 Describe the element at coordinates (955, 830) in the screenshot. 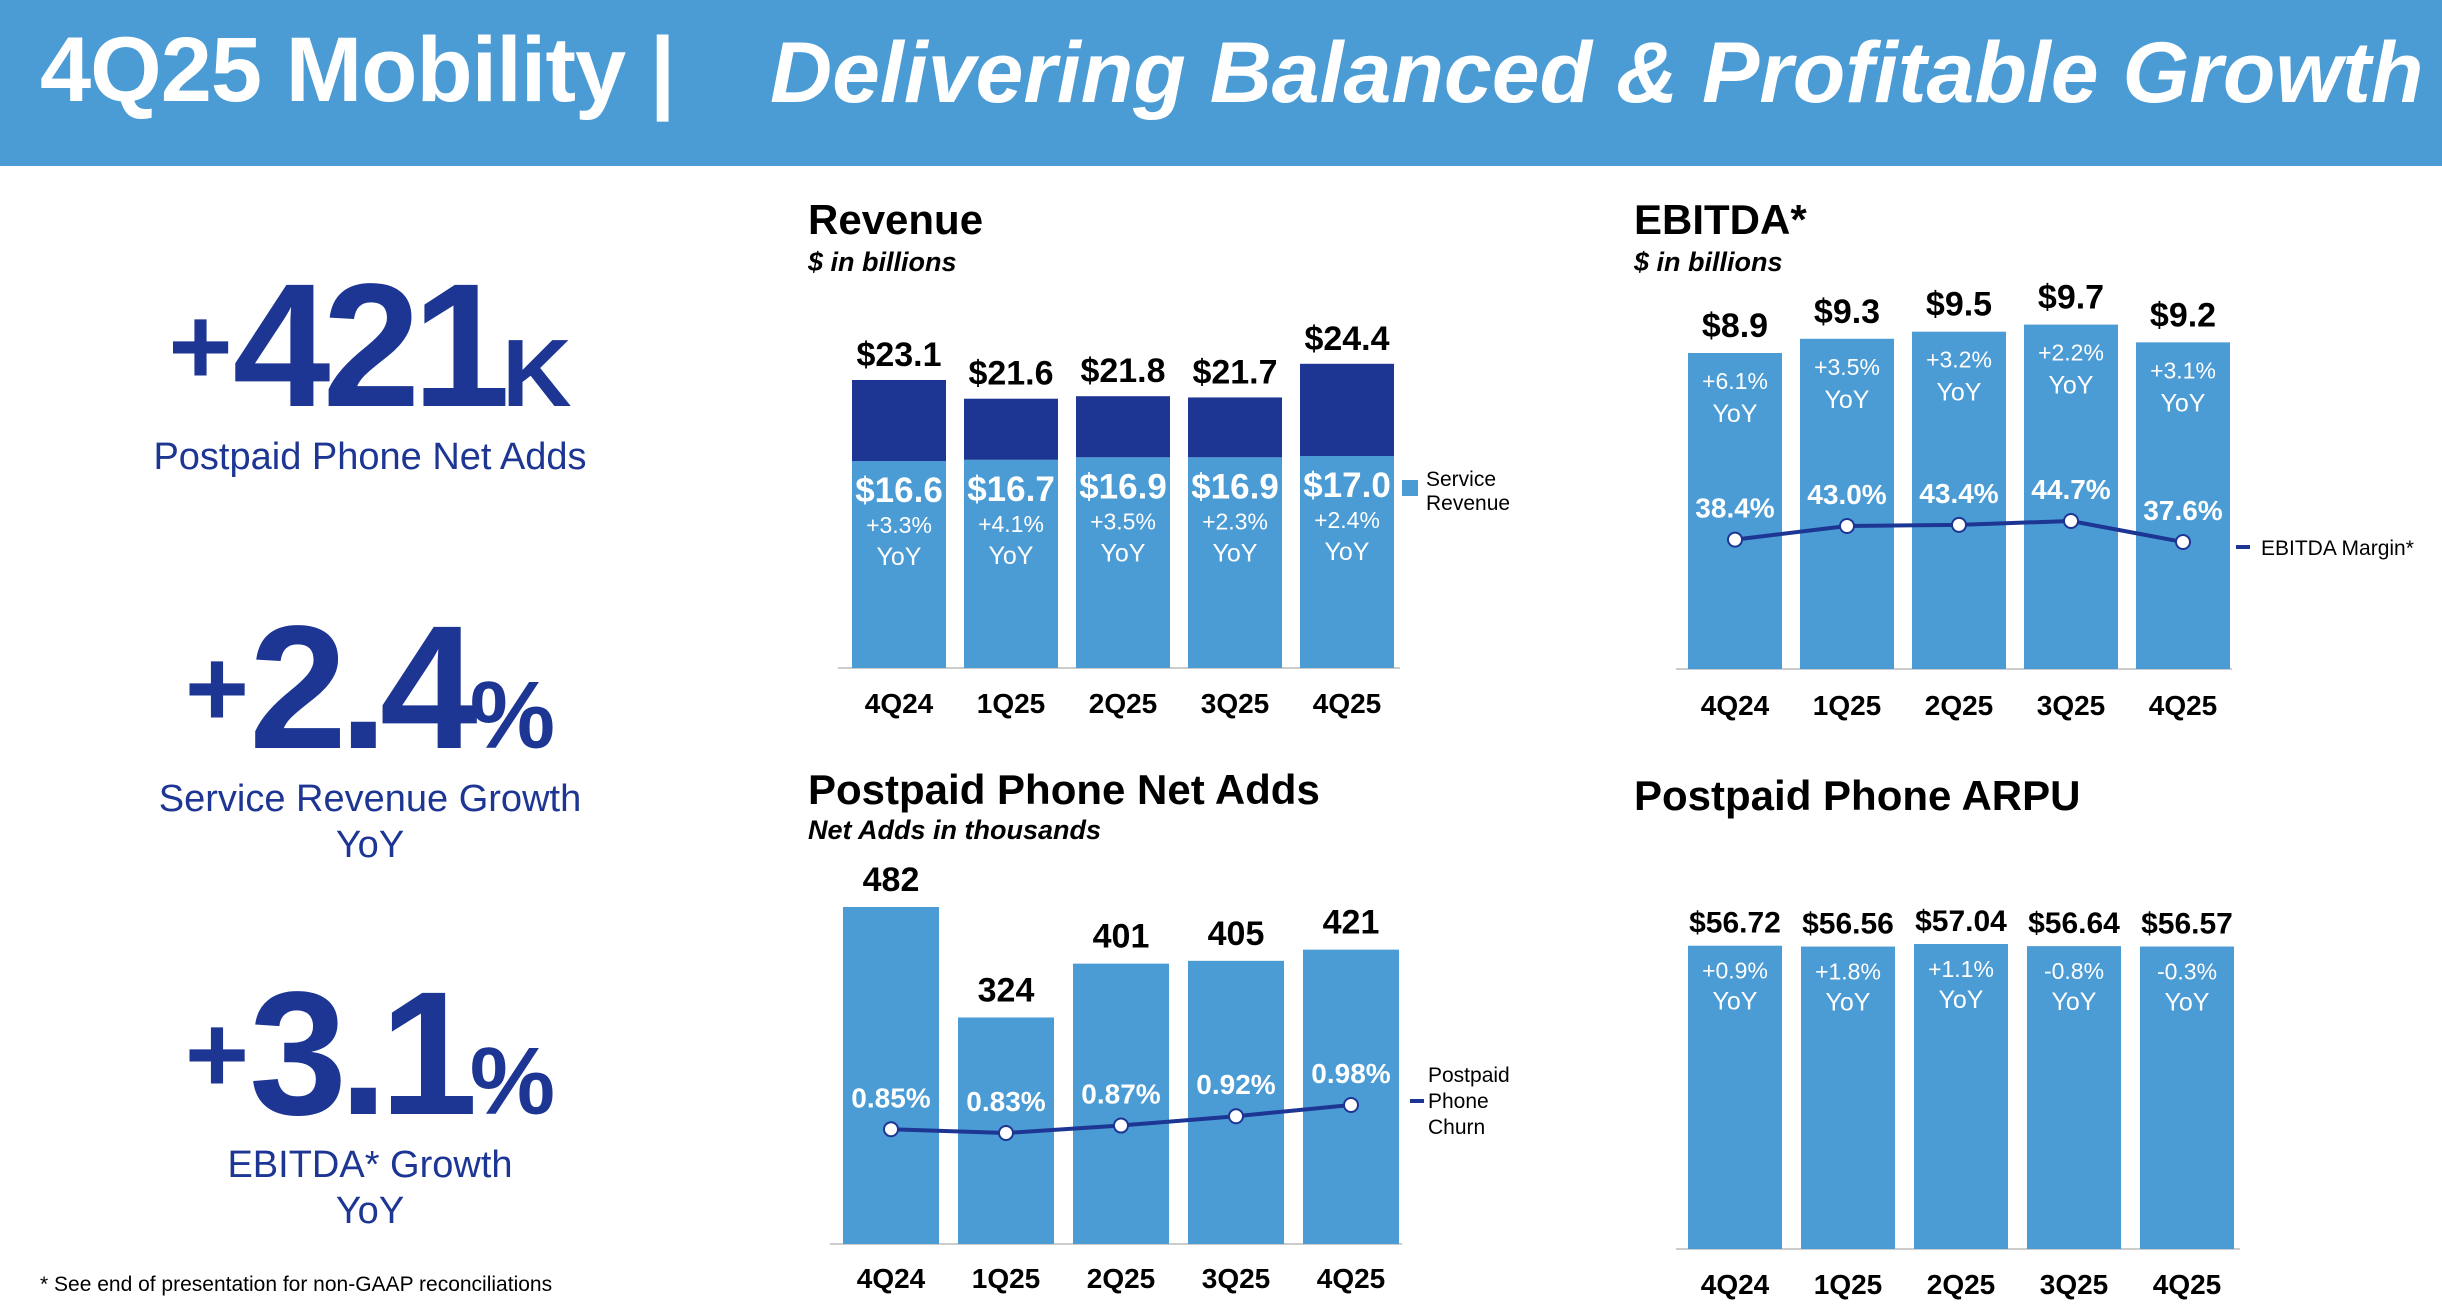

I see `netadds-subtitle: Net Adds in thousands` at that location.